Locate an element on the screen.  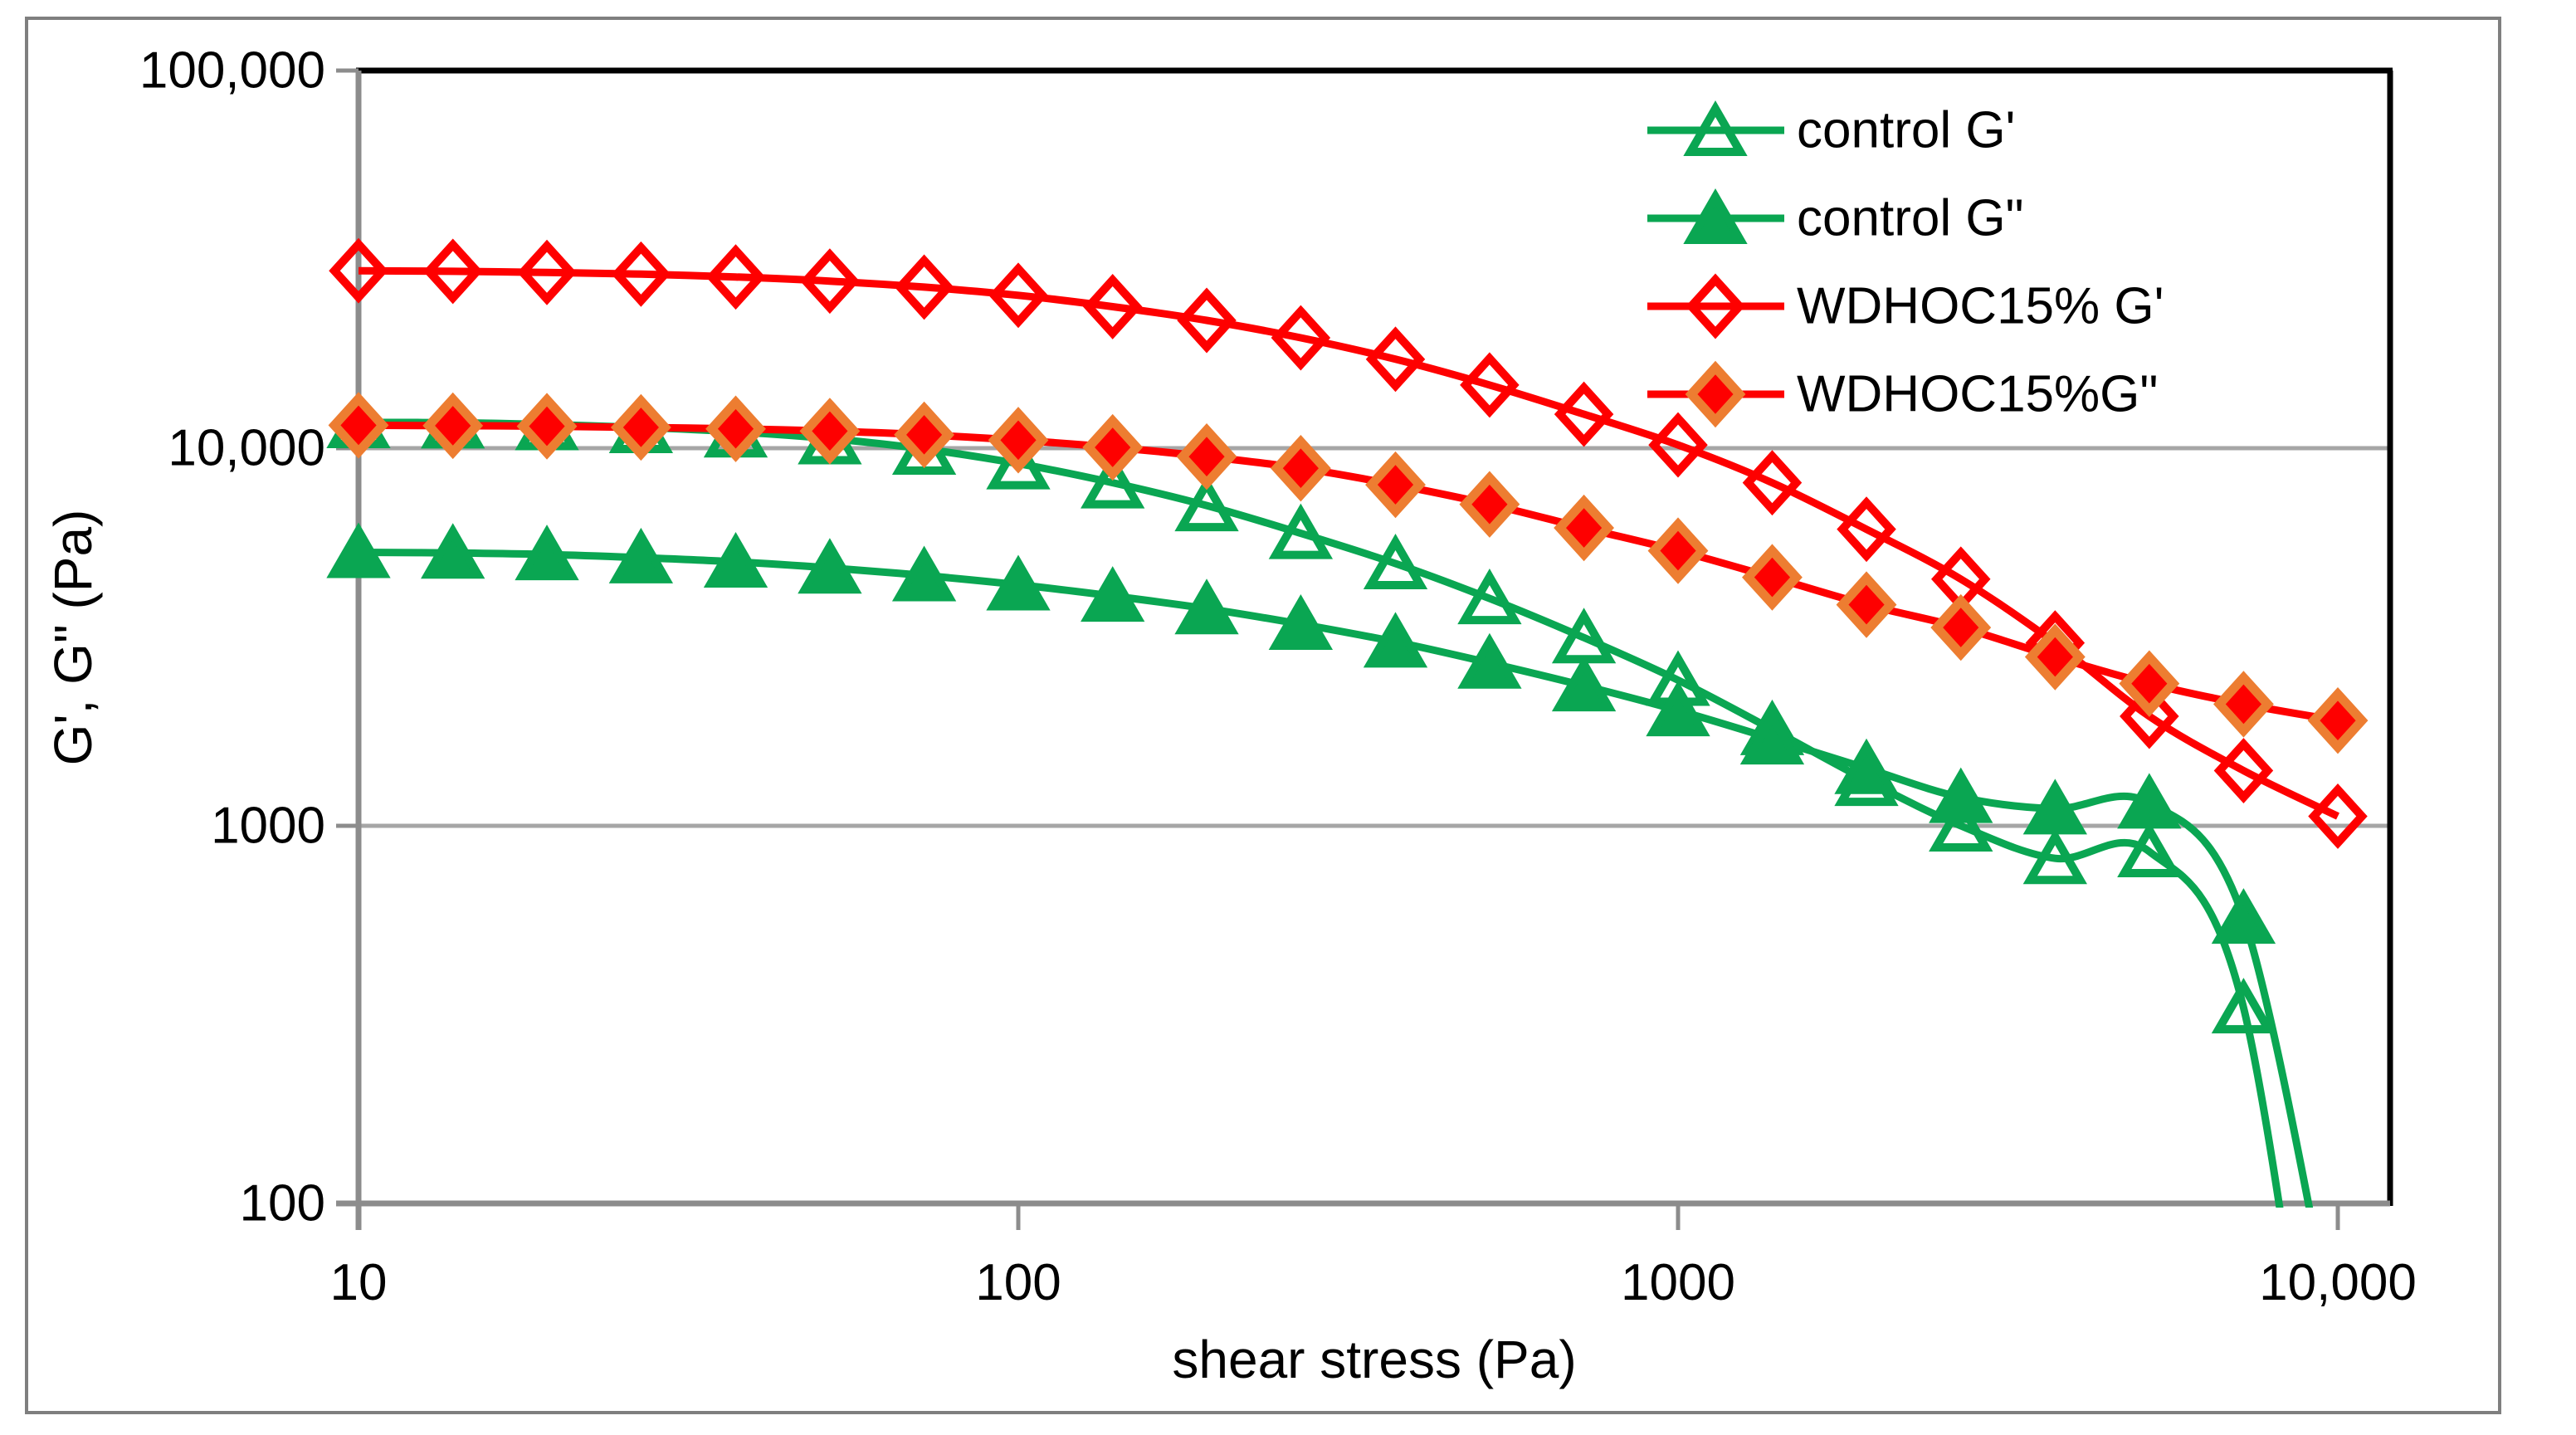
triangle-open-icon is located at coordinates (1716, 128).